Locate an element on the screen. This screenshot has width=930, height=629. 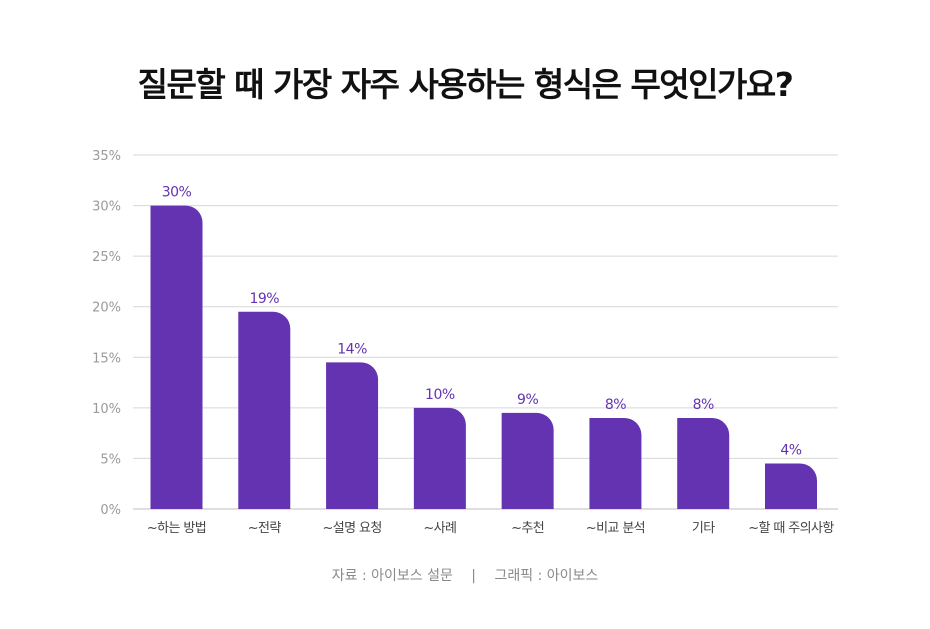
bar-value-label: 9% is located at coordinates (527, 400).